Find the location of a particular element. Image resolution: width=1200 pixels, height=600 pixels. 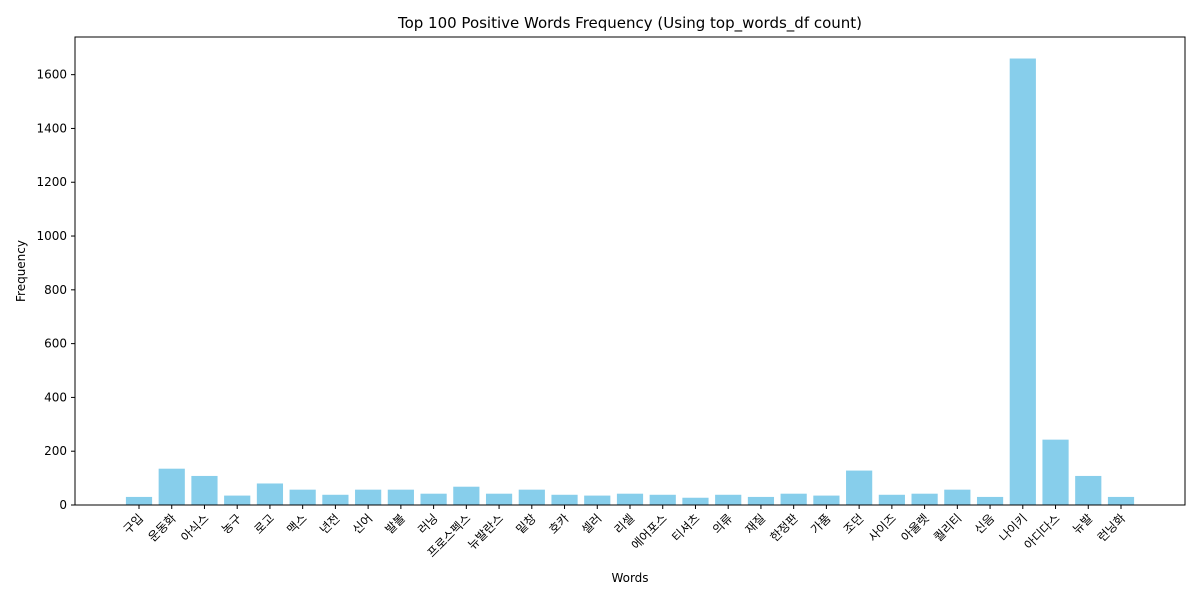

x-tick-label-6: 년전 is located at coordinates (330, 524).